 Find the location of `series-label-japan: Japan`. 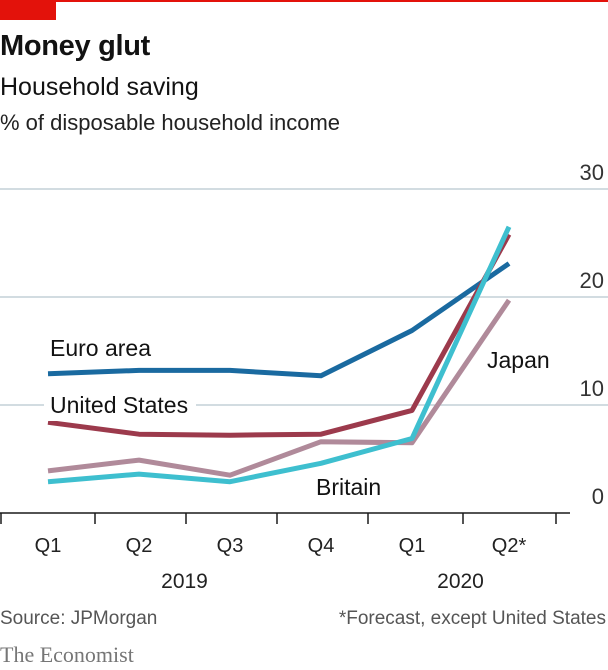

series-label-japan: Japan is located at coordinates (518, 360).